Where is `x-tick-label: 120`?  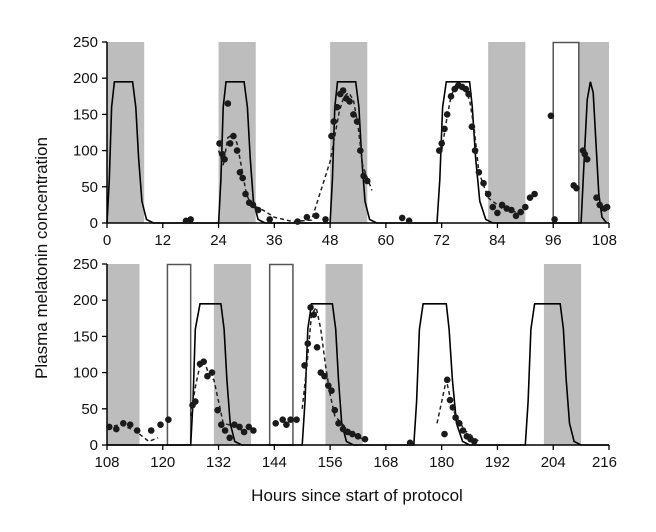 x-tick-label: 120 is located at coordinates (162, 462).